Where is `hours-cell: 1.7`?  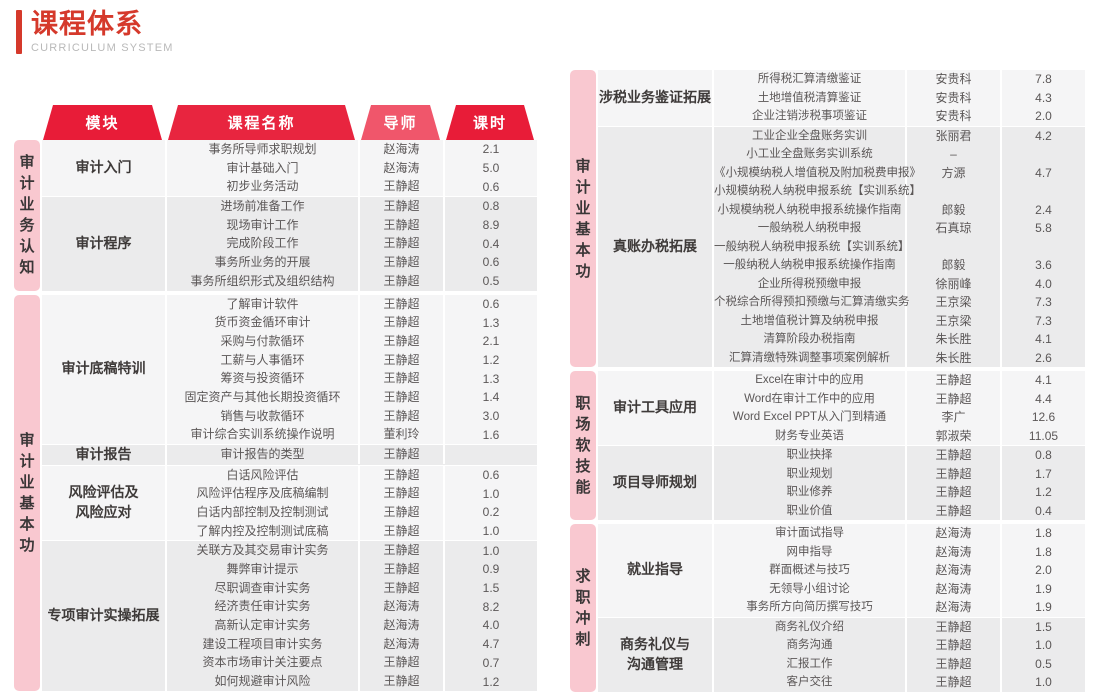 hours-cell: 1.7 is located at coordinates (1043, 473).